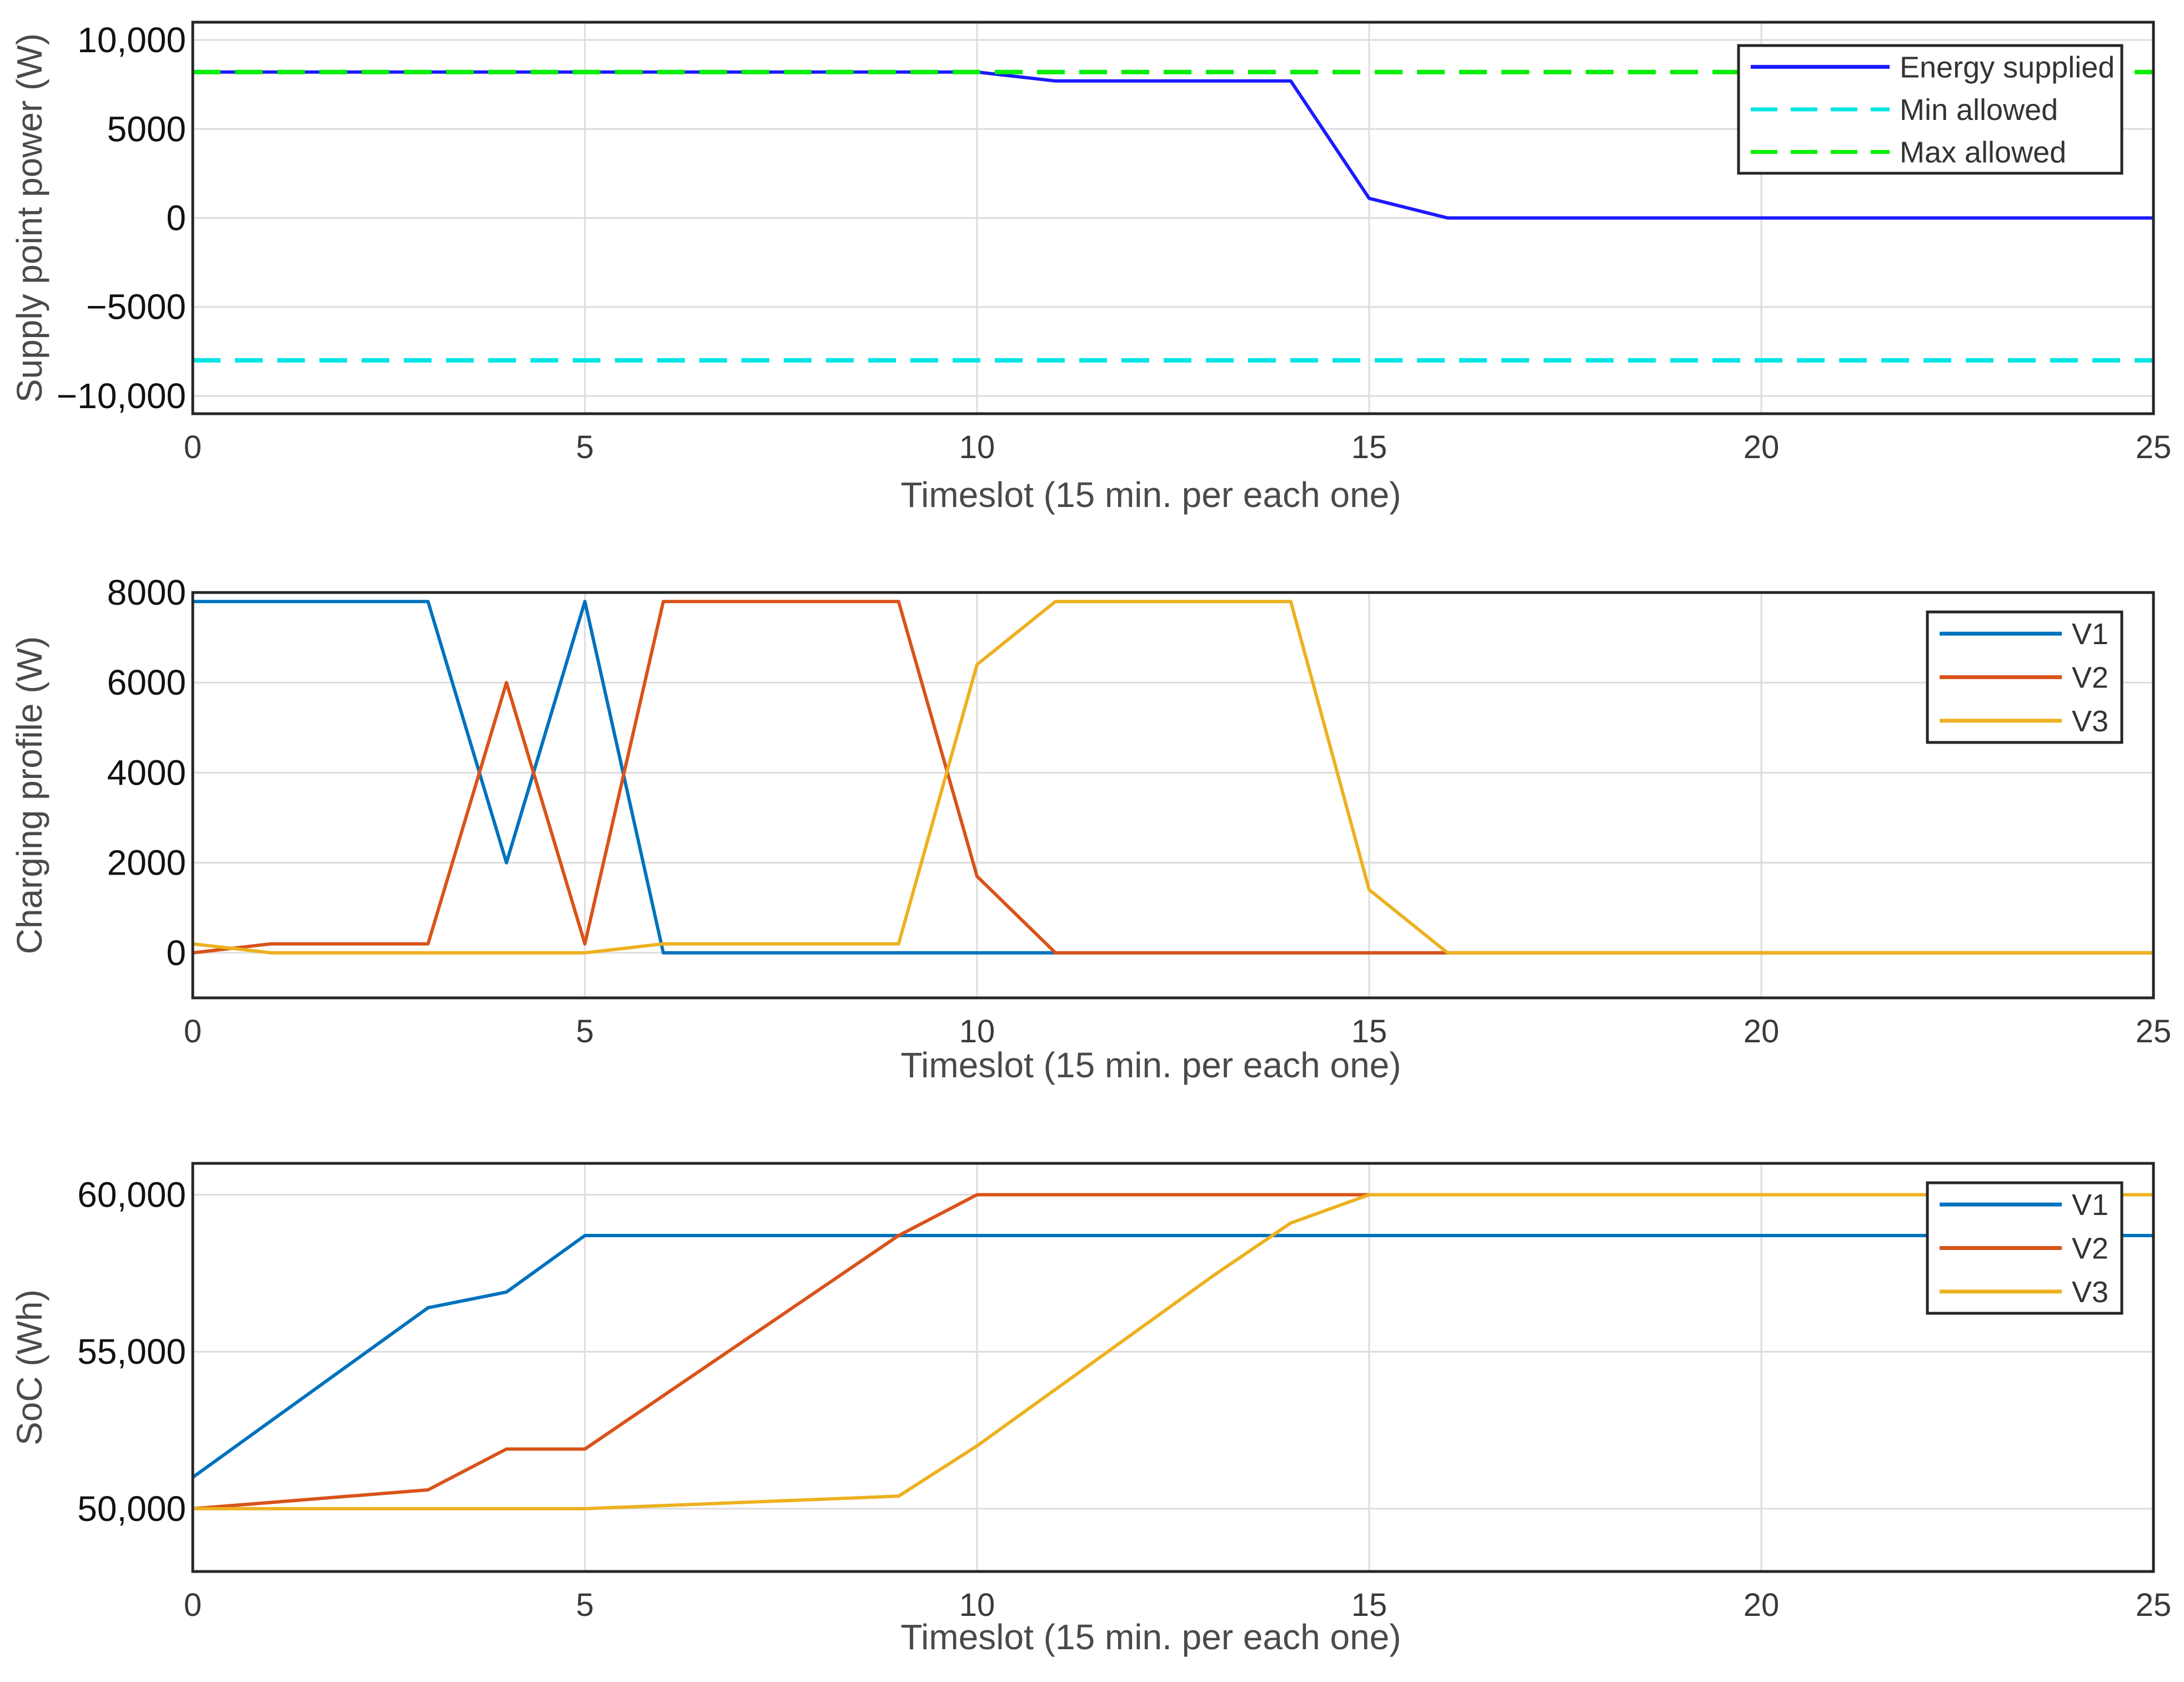 The height and width of the screenshot is (1682, 2184). I want to click on legend-label: Min allowed, so click(1979, 110).